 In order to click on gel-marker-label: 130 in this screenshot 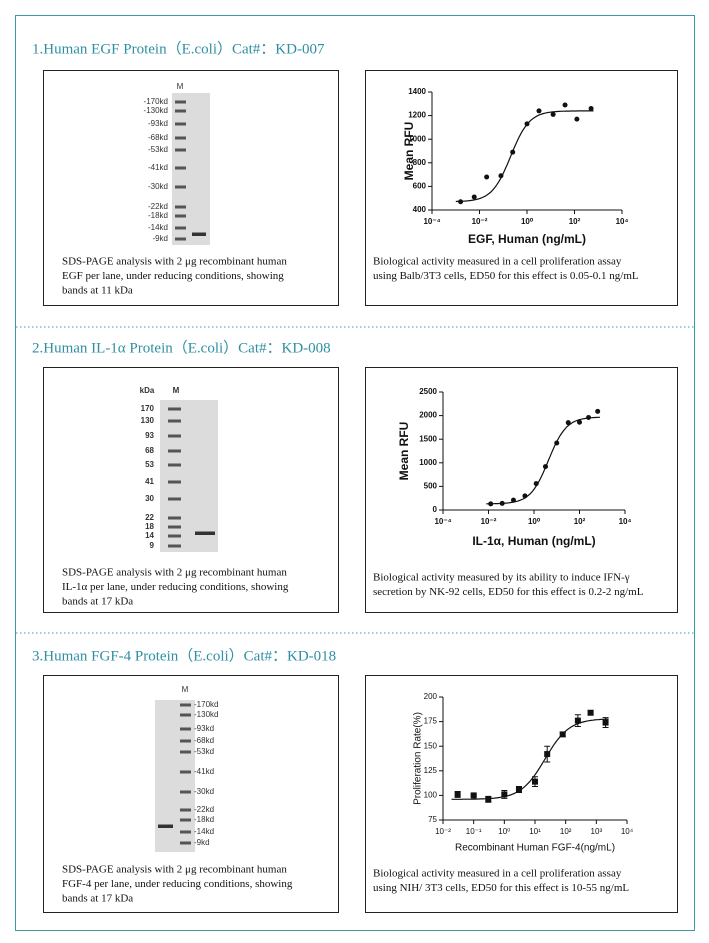, I will do `click(148, 420)`.